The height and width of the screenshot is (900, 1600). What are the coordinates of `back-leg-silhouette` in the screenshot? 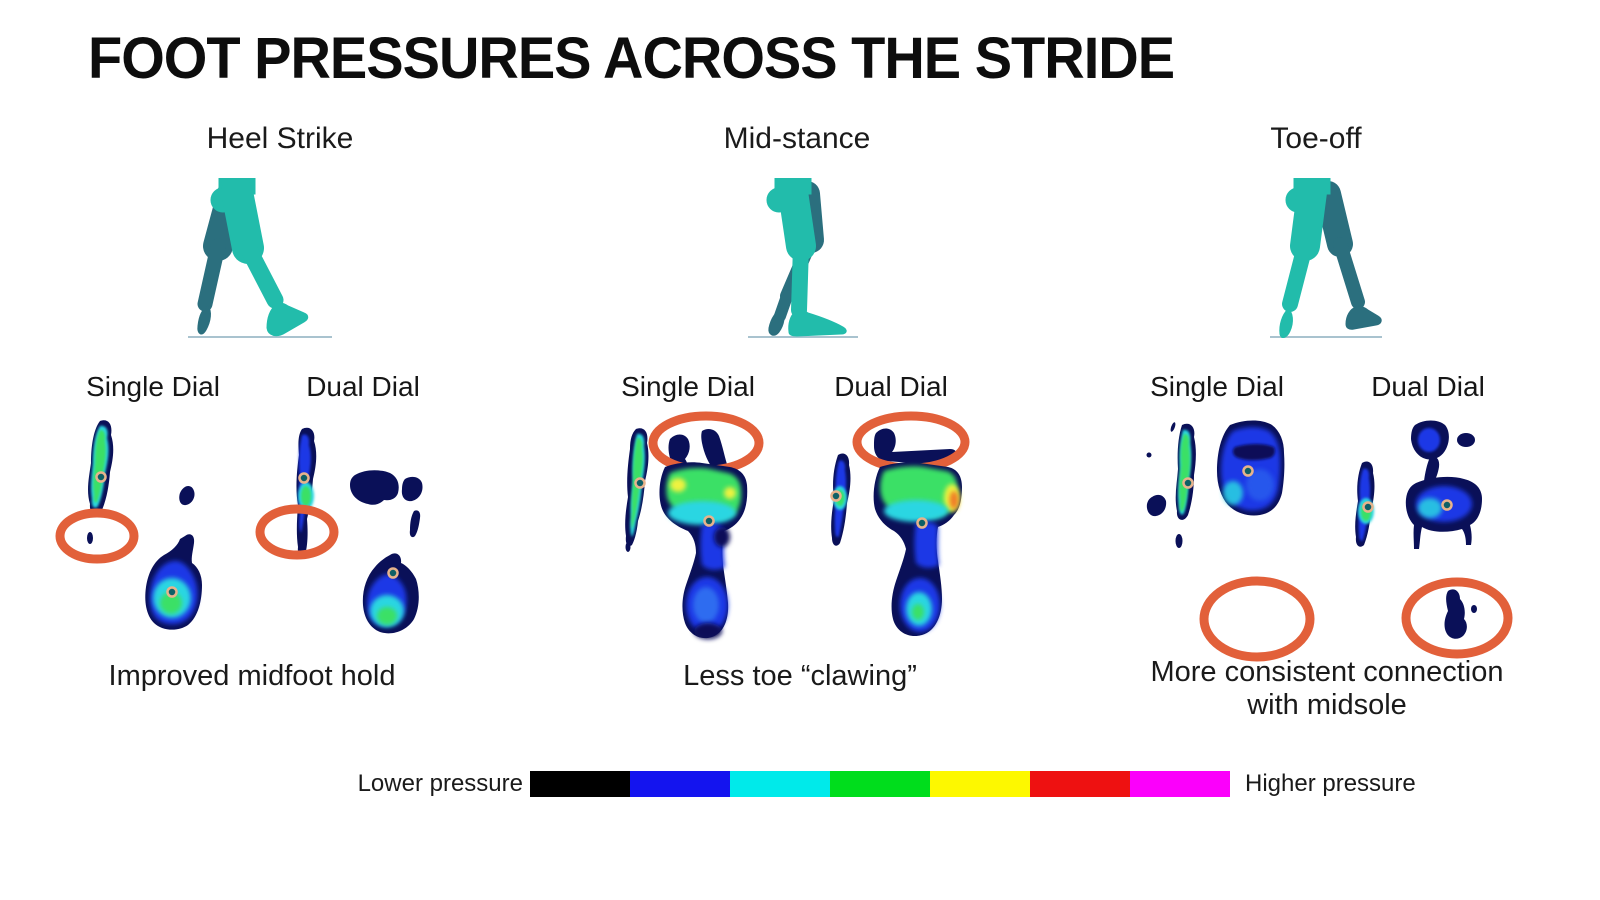 It's located at (1348, 255).